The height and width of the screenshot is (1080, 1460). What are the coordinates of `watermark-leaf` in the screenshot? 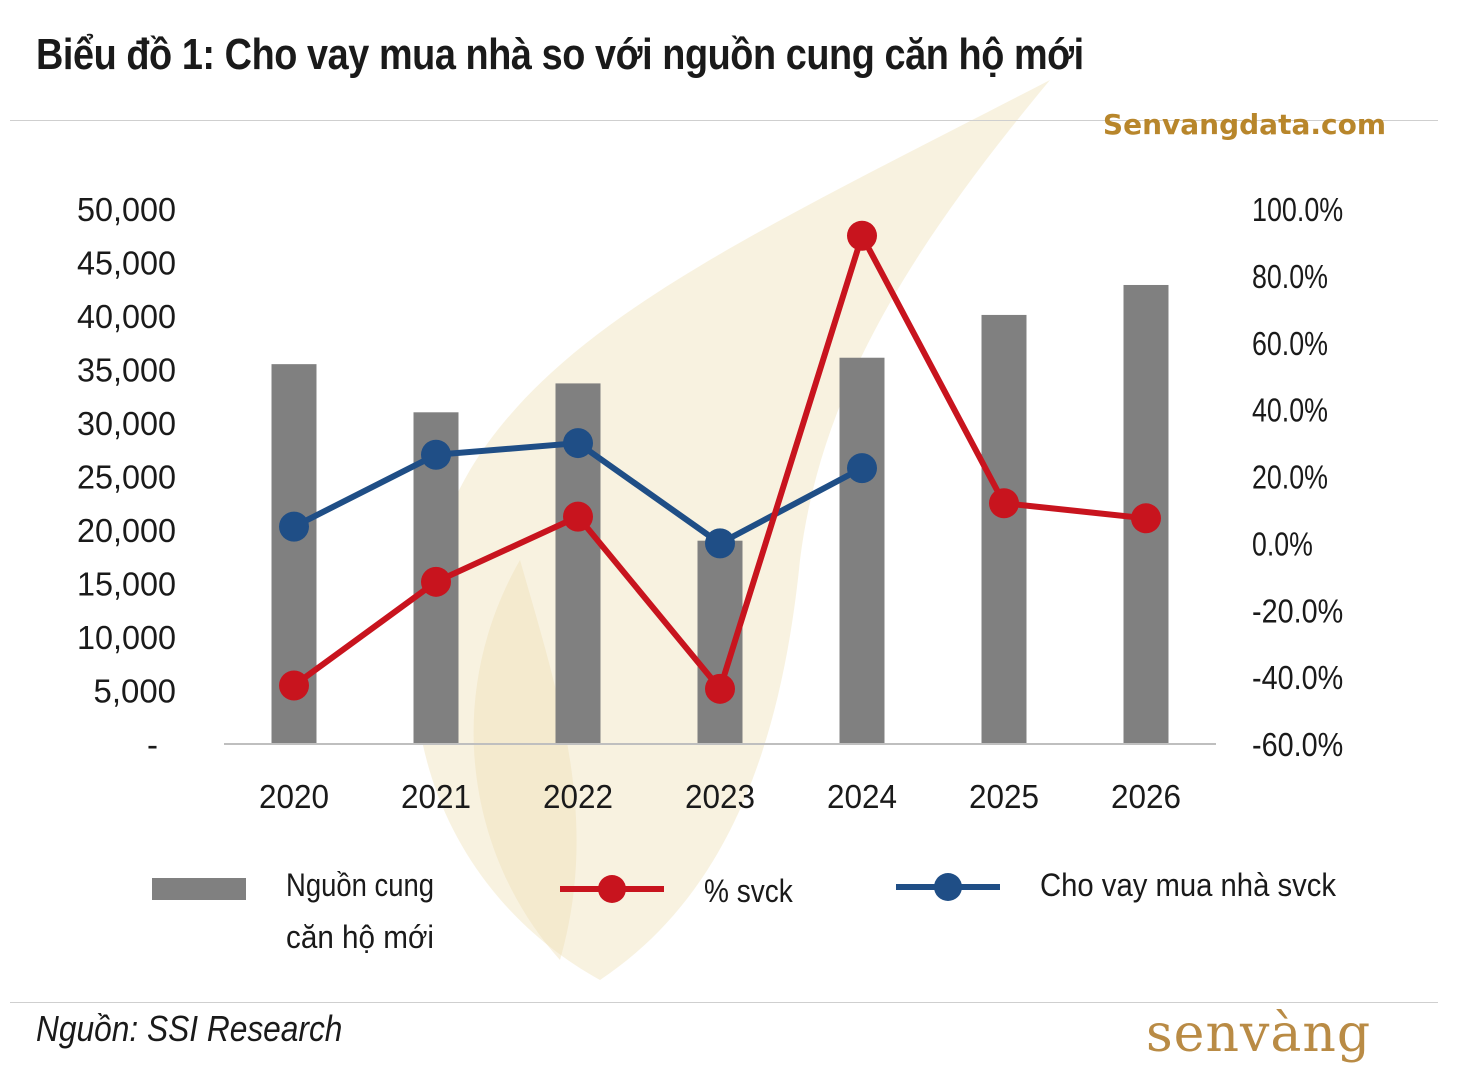 It's located at (525, 760).